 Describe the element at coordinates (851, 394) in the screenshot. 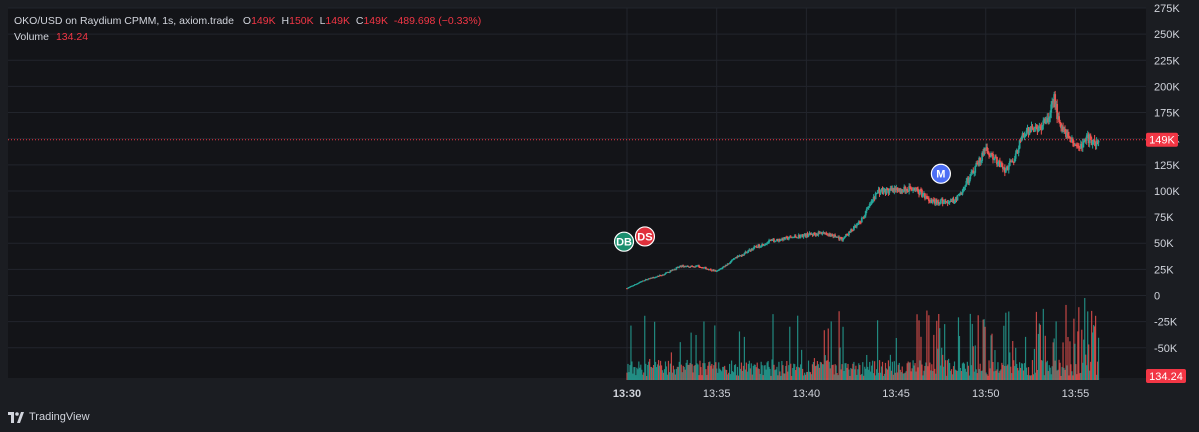

I see `time-axis: 13:30 13:35 13:40 13:45 13:50 13:55` at that location.